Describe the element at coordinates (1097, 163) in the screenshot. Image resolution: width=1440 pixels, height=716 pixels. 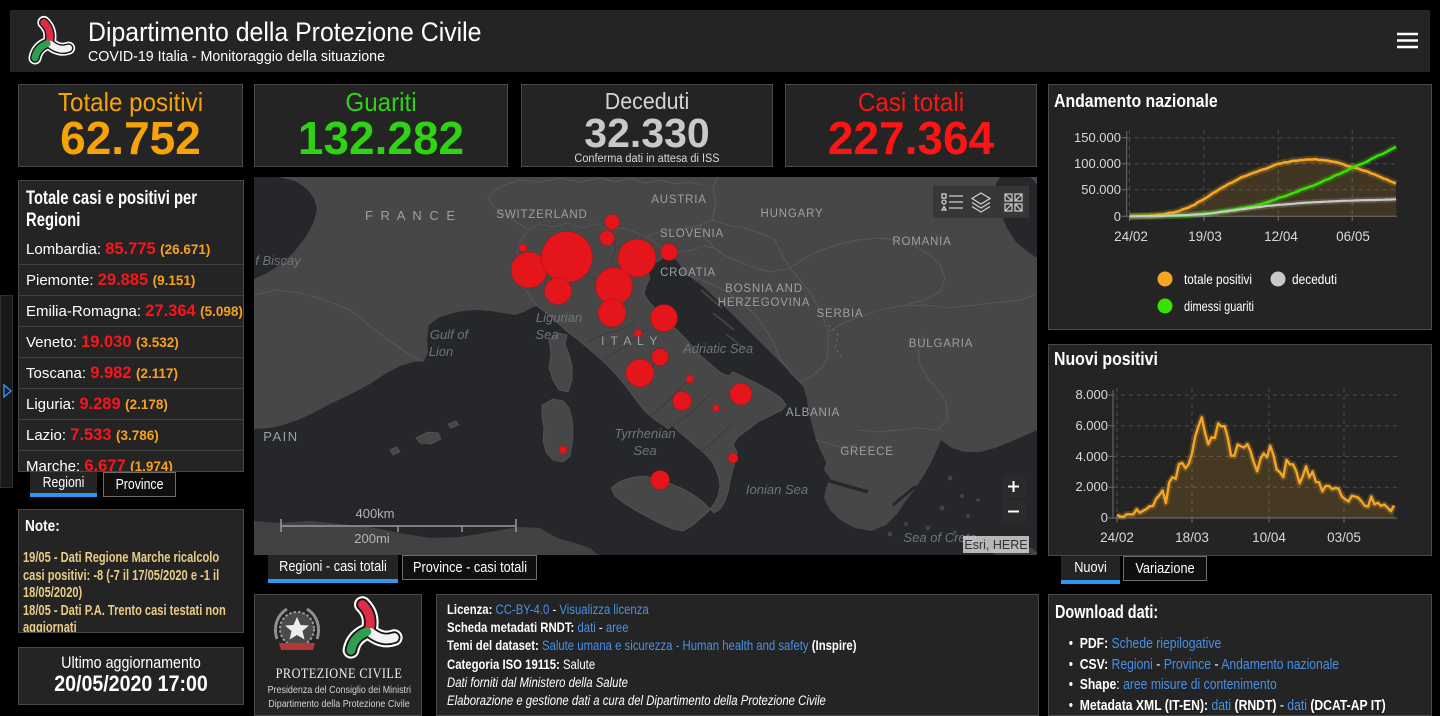
I see `svg-text: 100.000` at that location.